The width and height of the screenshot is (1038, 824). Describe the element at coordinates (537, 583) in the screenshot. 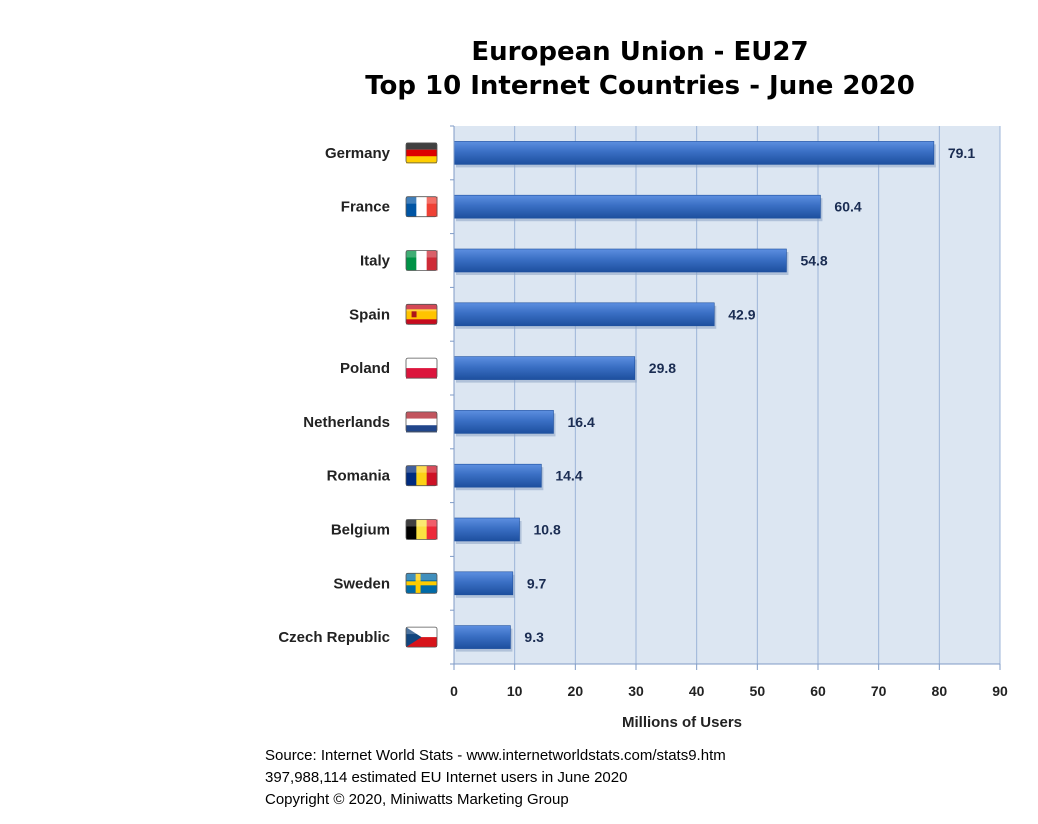

I see `value-label: 9.7` at that location.